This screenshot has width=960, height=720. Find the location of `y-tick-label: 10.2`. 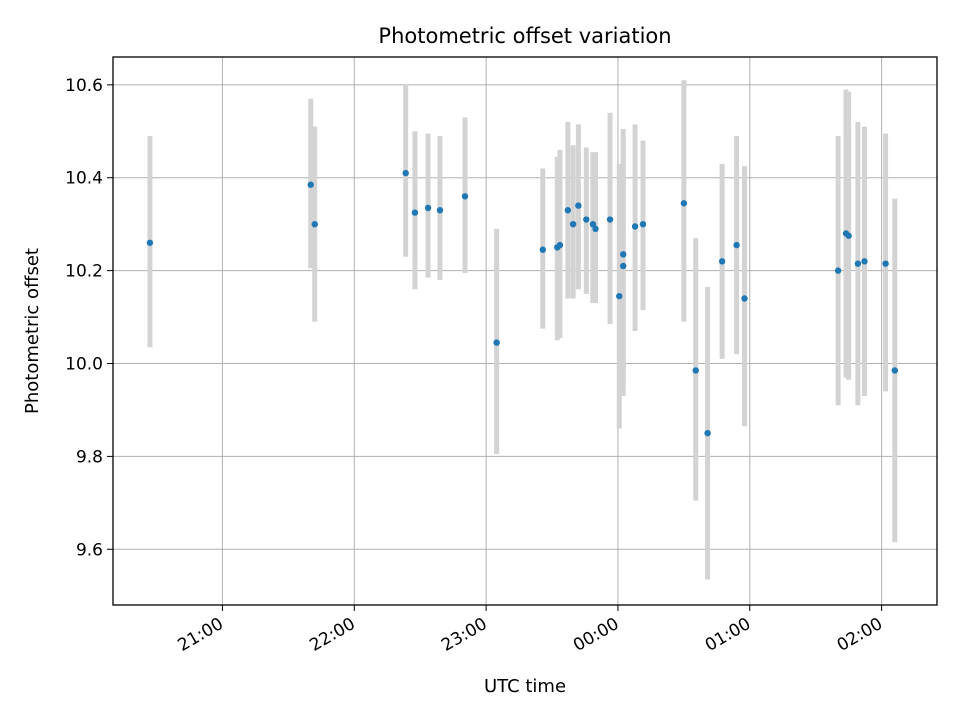

y-tick-label: 10.2 is located at coordinates (84, 272).